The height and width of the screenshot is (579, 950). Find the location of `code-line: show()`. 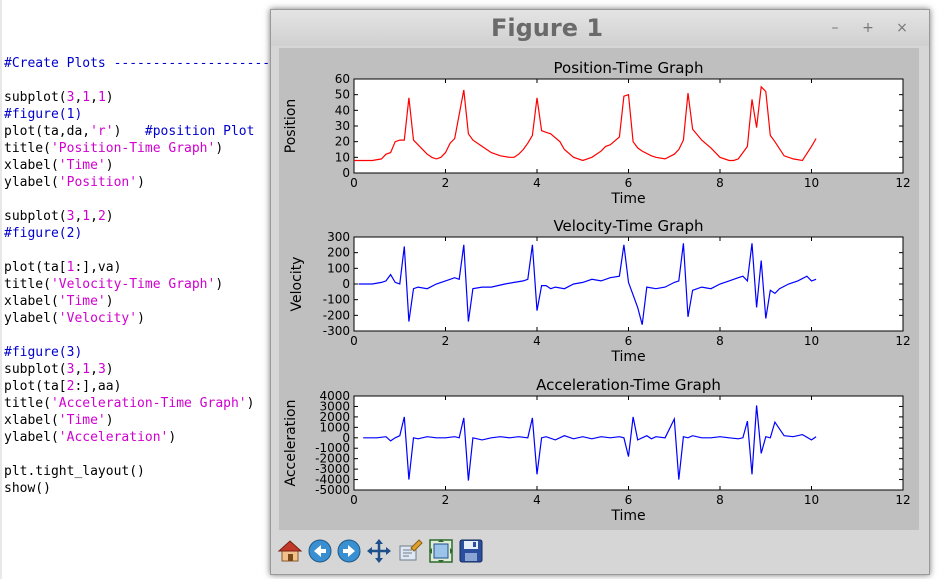

code-line: show() is located at coordinates (27, 488).